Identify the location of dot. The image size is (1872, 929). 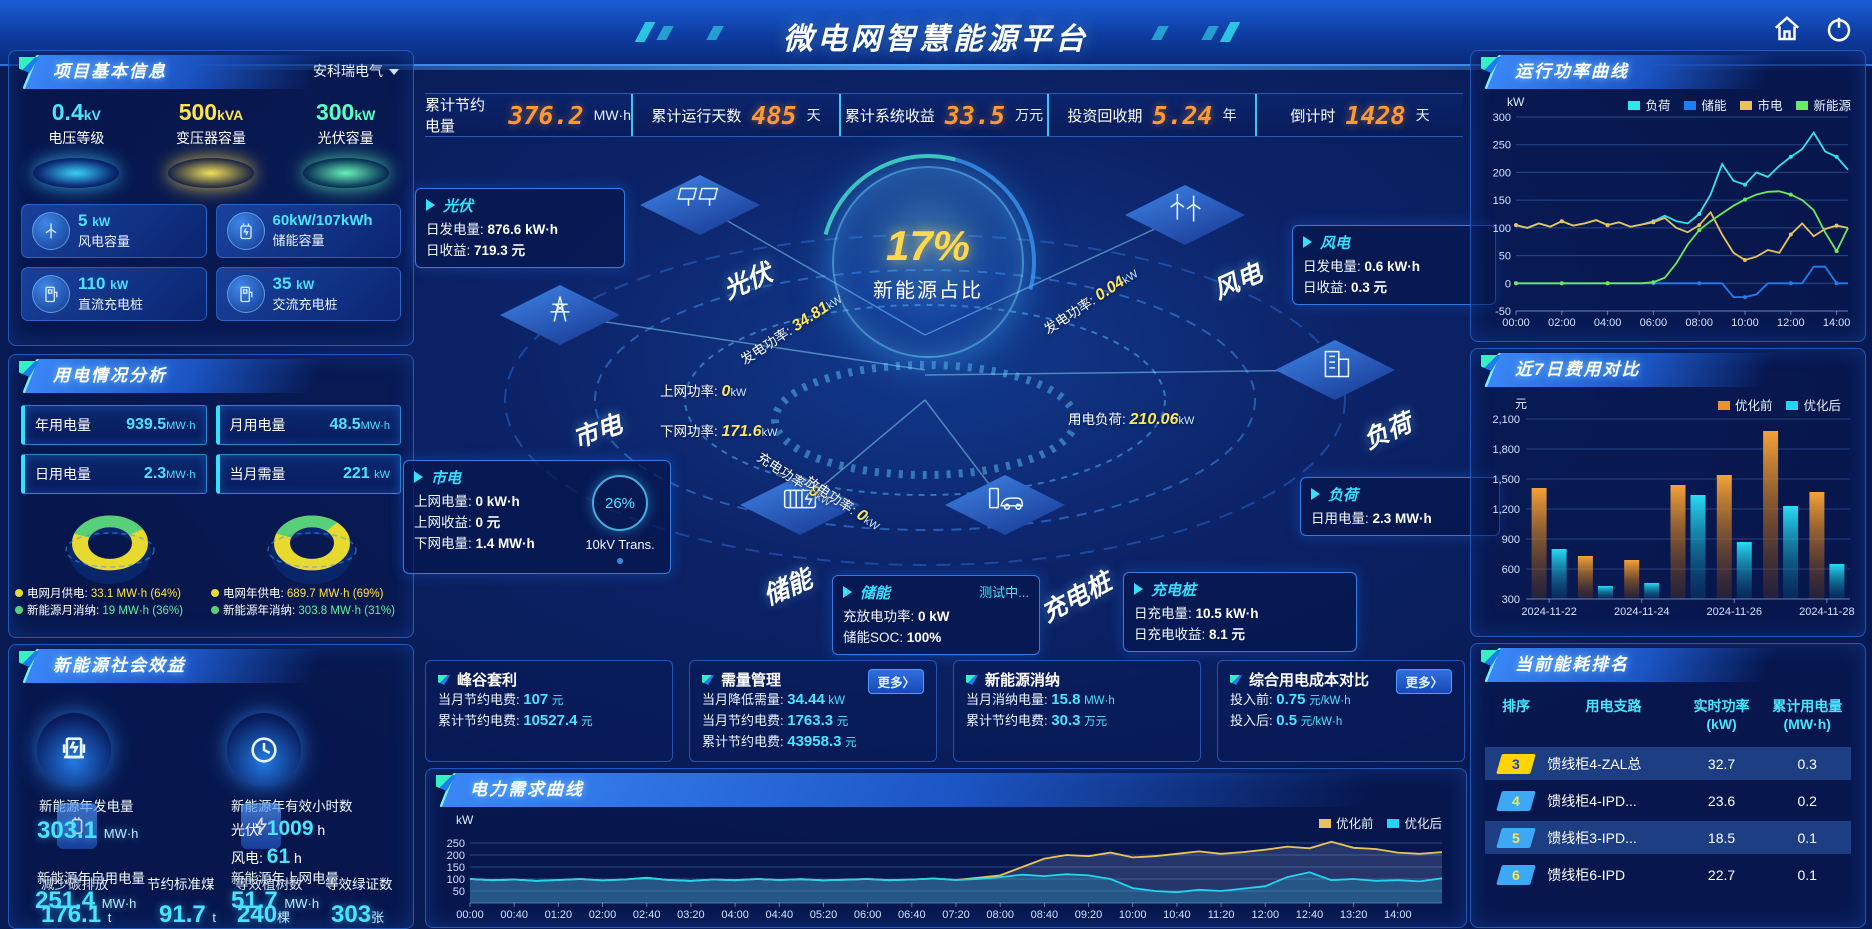
(620, 561).